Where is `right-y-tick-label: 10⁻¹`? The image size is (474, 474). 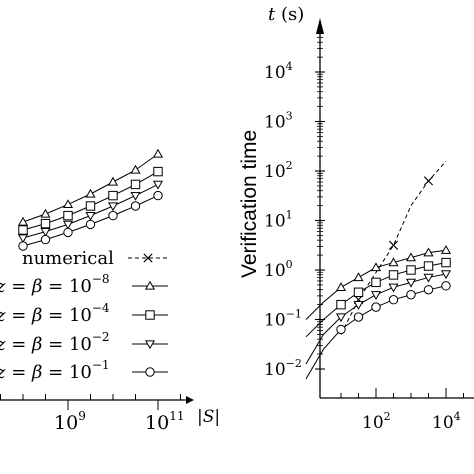 right-y-tick-label: 10⁻¹ is located at coordinates (283, 319).